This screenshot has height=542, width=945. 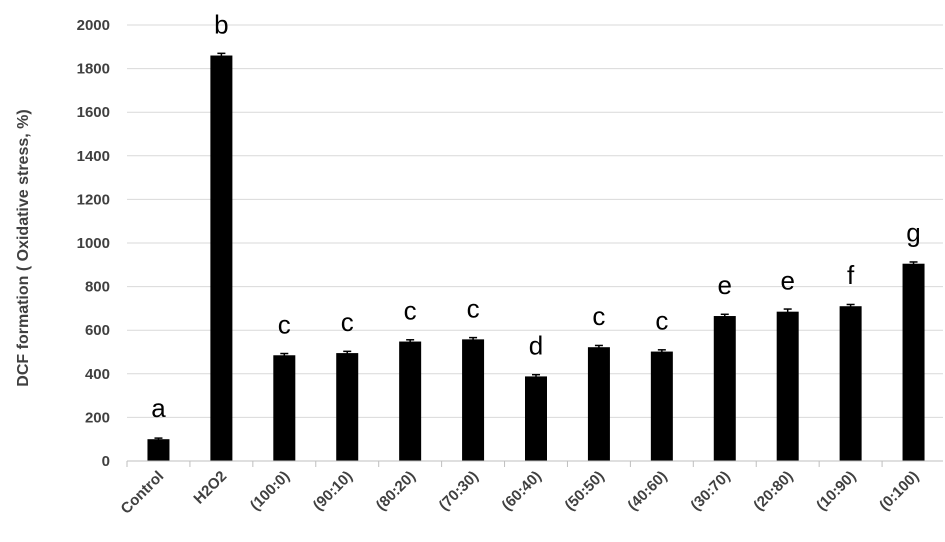 I want to click on y-tick-label: 1600, so click(x=93, y=112).